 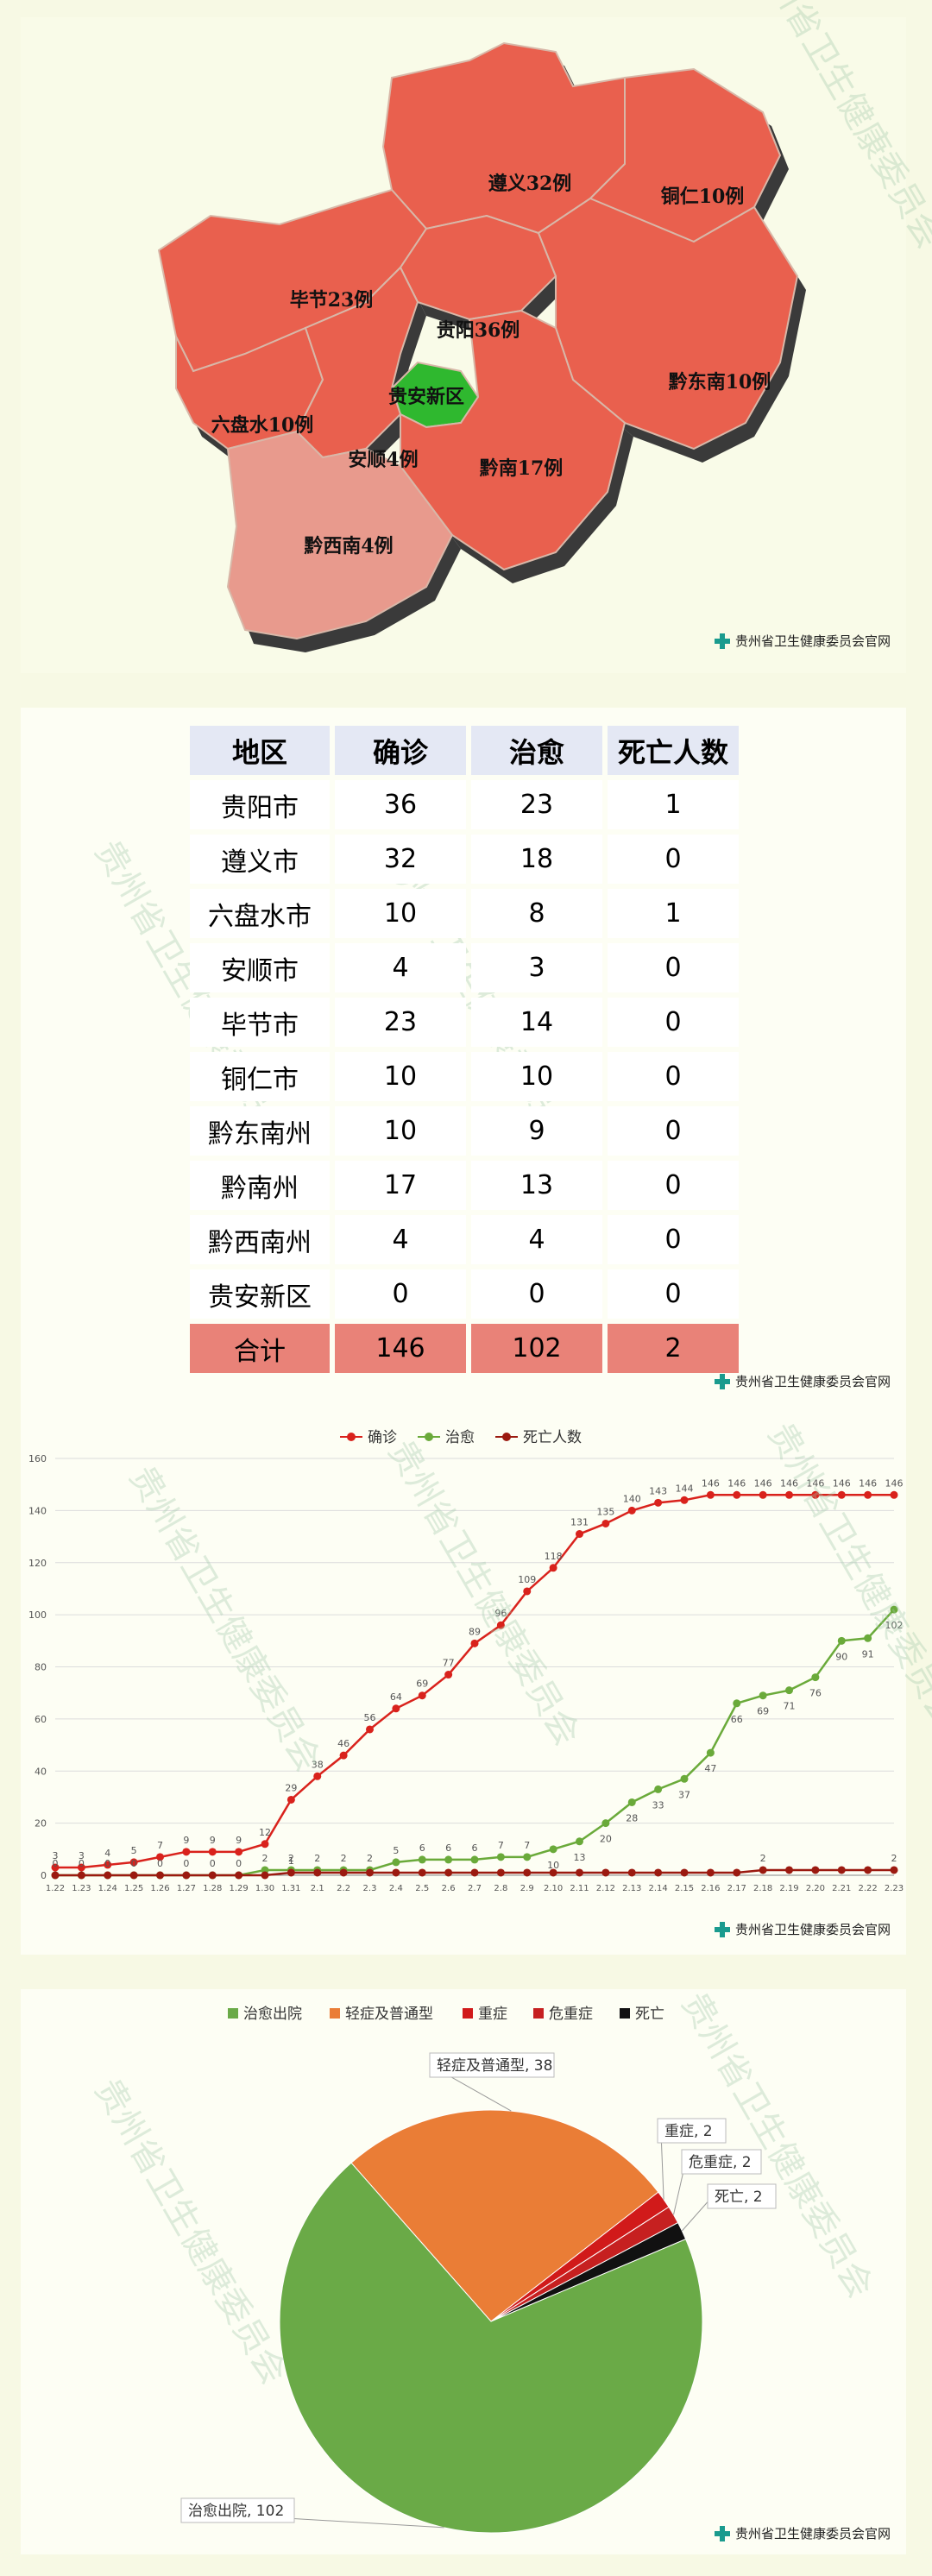 I want to click on slice-label: 治愈出院, 102, so click(x=236, y=2511).